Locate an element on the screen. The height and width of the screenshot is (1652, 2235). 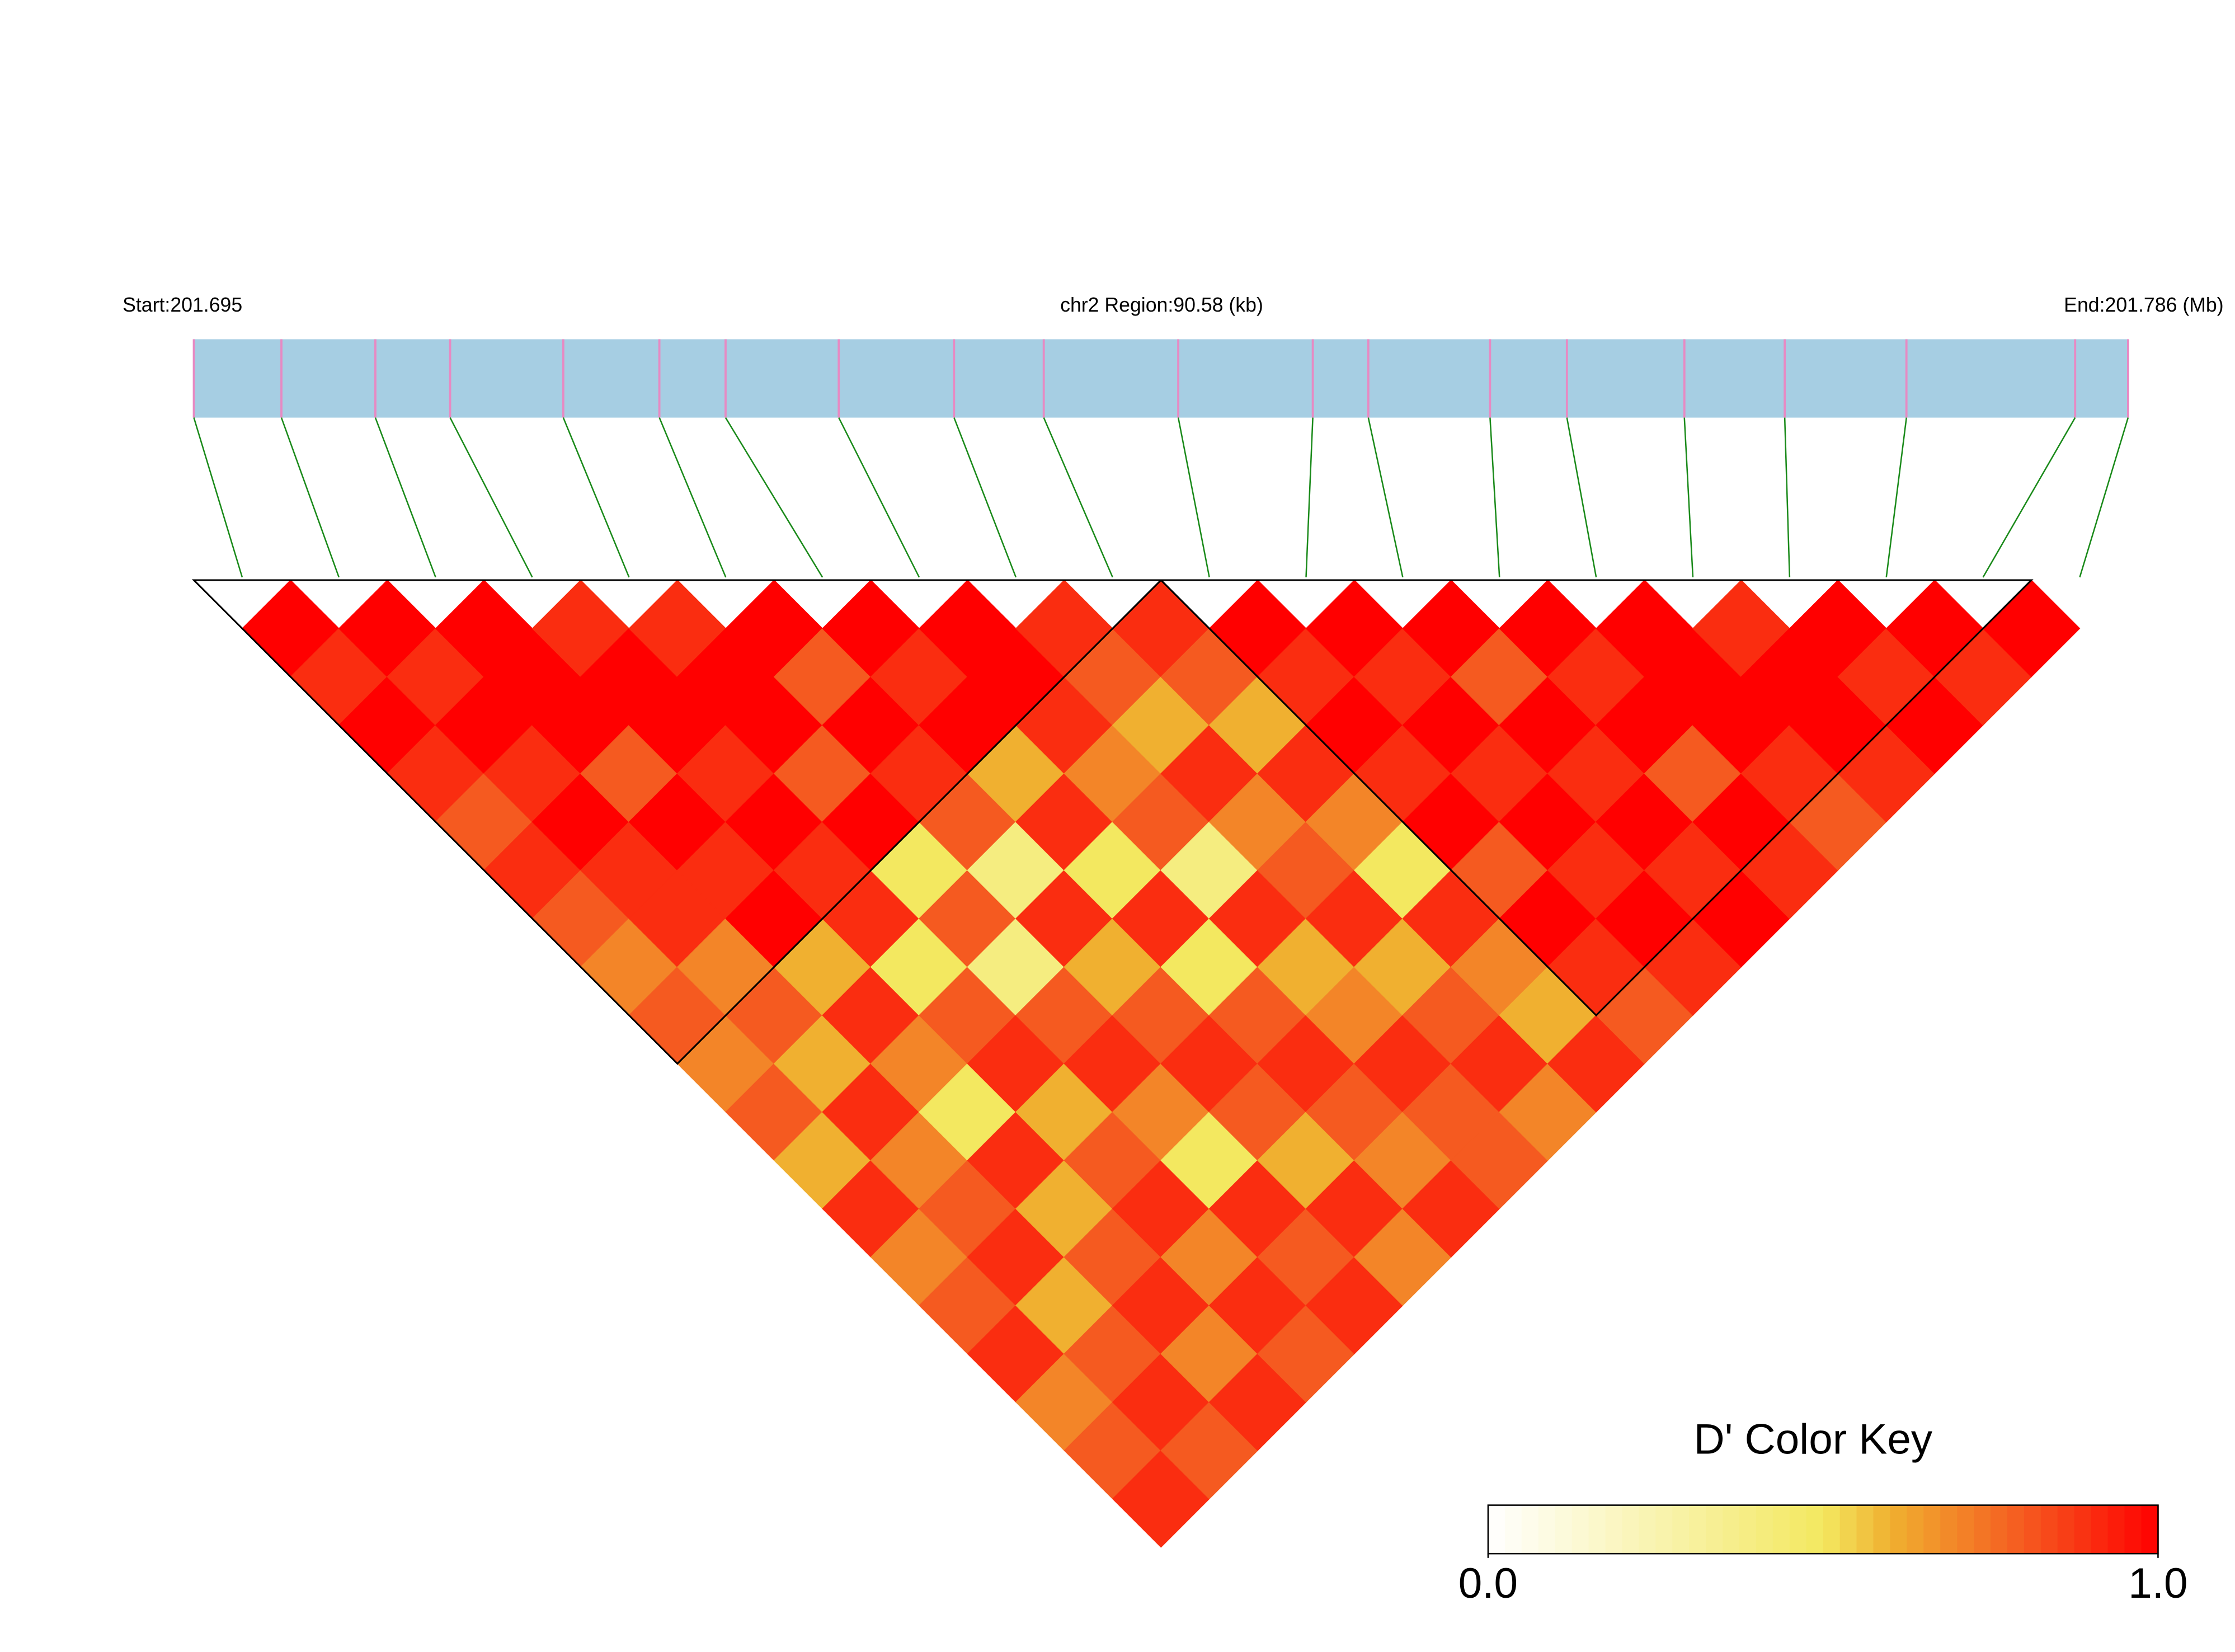
region-label: chr2 Region:90.58 (kb) is located at coordinates (1161, 305).